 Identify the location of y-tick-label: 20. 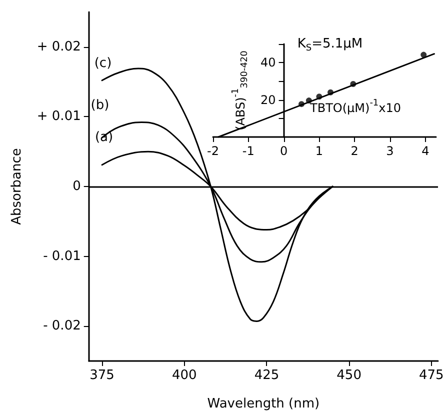
(268, 99).